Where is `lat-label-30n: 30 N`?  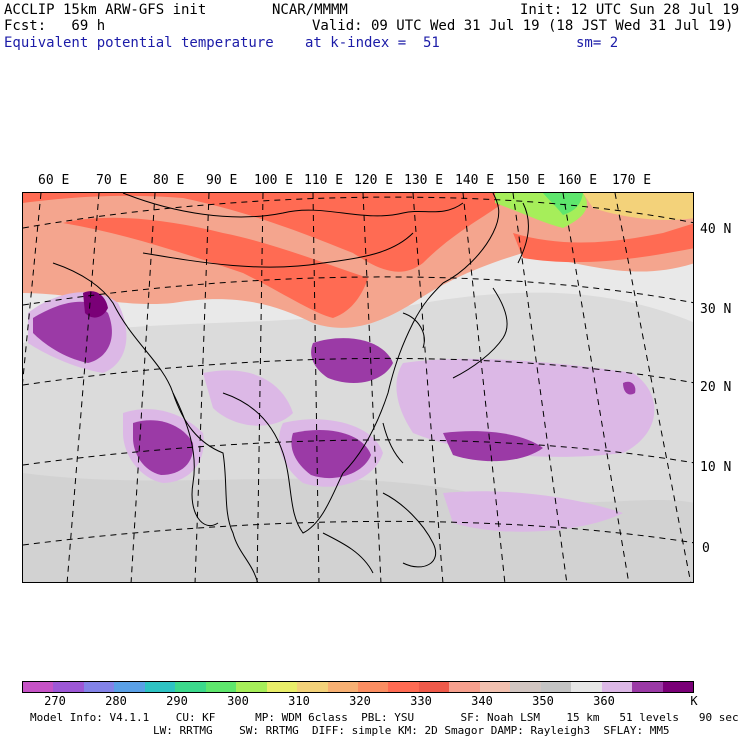 lat-label-30n: 30 N is located at coordinates (716, 309).